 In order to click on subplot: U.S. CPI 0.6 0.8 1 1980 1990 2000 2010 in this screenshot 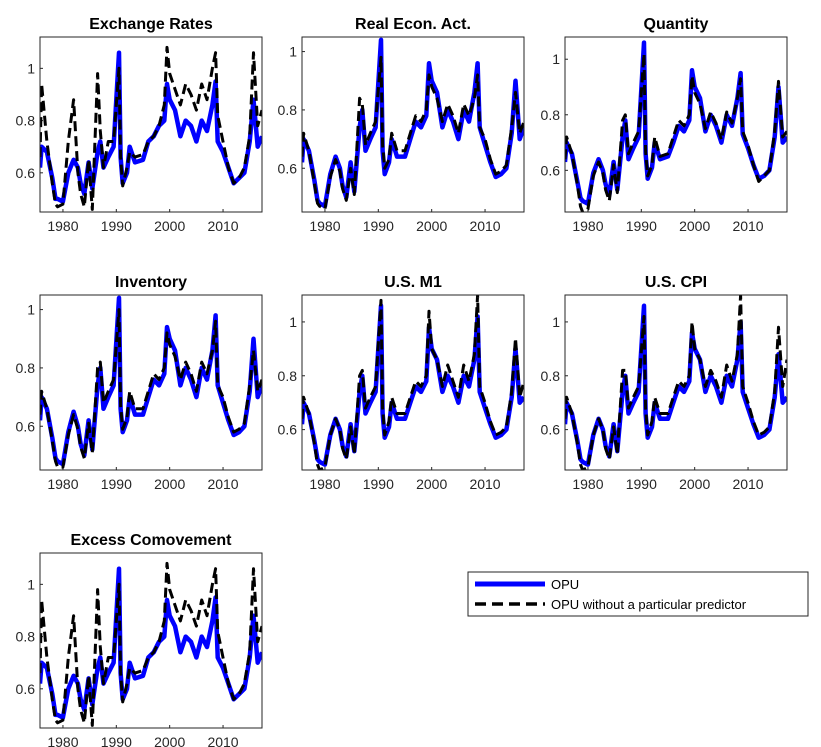, I will do `click(664, 383)`.